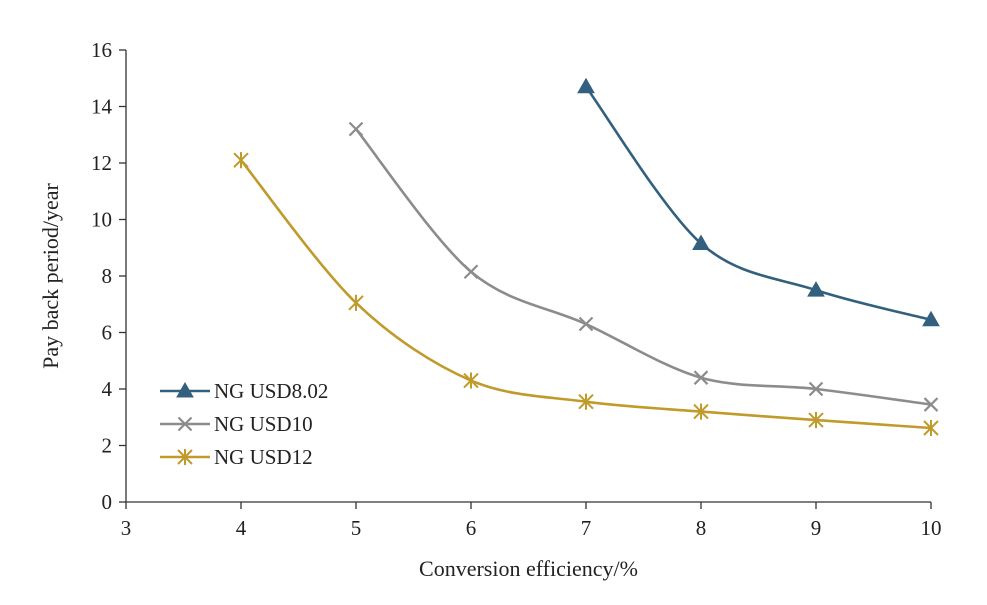 Image resolution: width=987 pixels, height=605 pixels. What do you see at coordinates (101, 220) in the screenshot?
I see `y-tick-label: 10` at bounding box center [101, 220].